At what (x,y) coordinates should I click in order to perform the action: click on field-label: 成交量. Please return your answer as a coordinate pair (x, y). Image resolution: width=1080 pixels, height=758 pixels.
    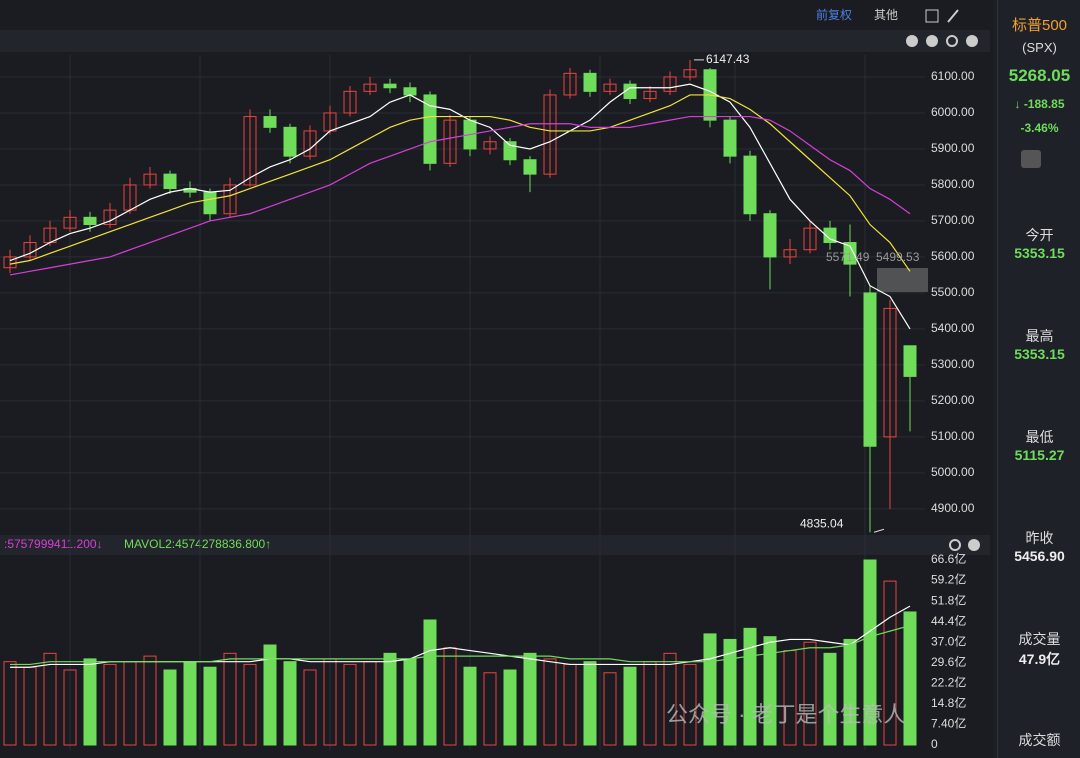
    Looking at the image, I should click on (1039, 639).